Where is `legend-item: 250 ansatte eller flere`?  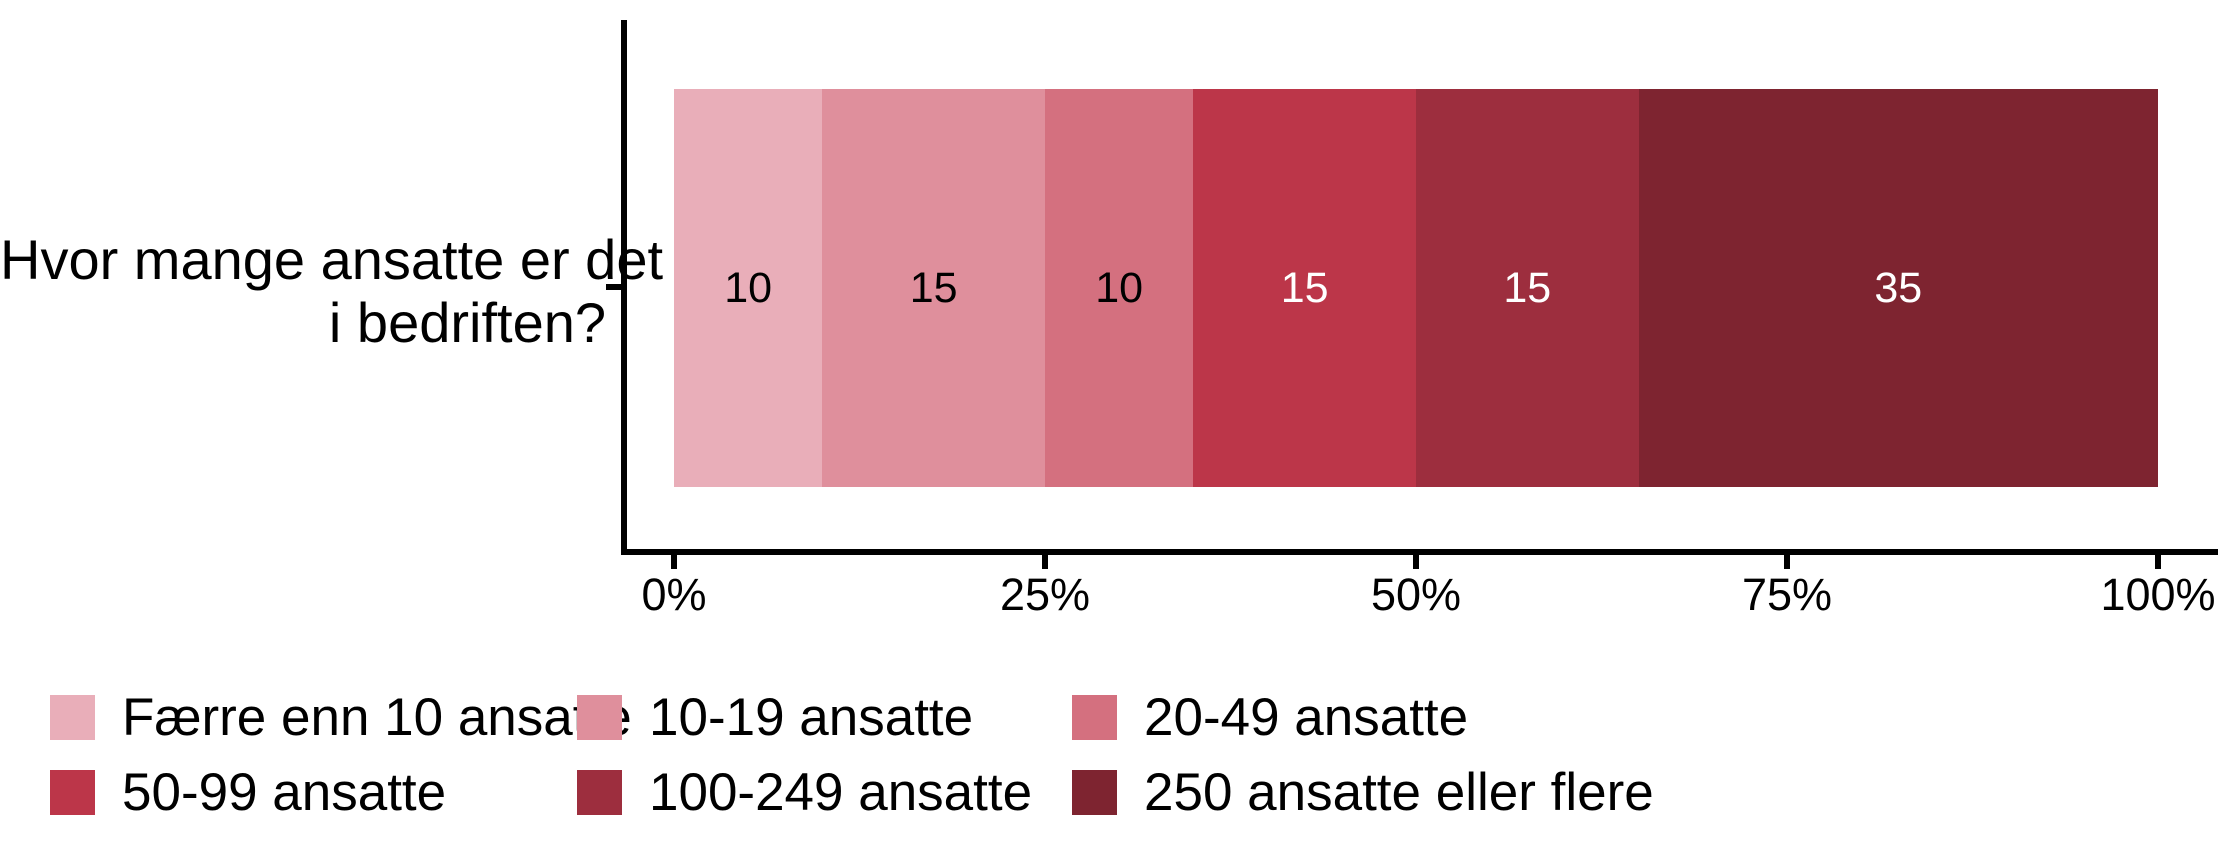 legend-item: 250 ansatte eller flere is located at coordinates (1363, 792).